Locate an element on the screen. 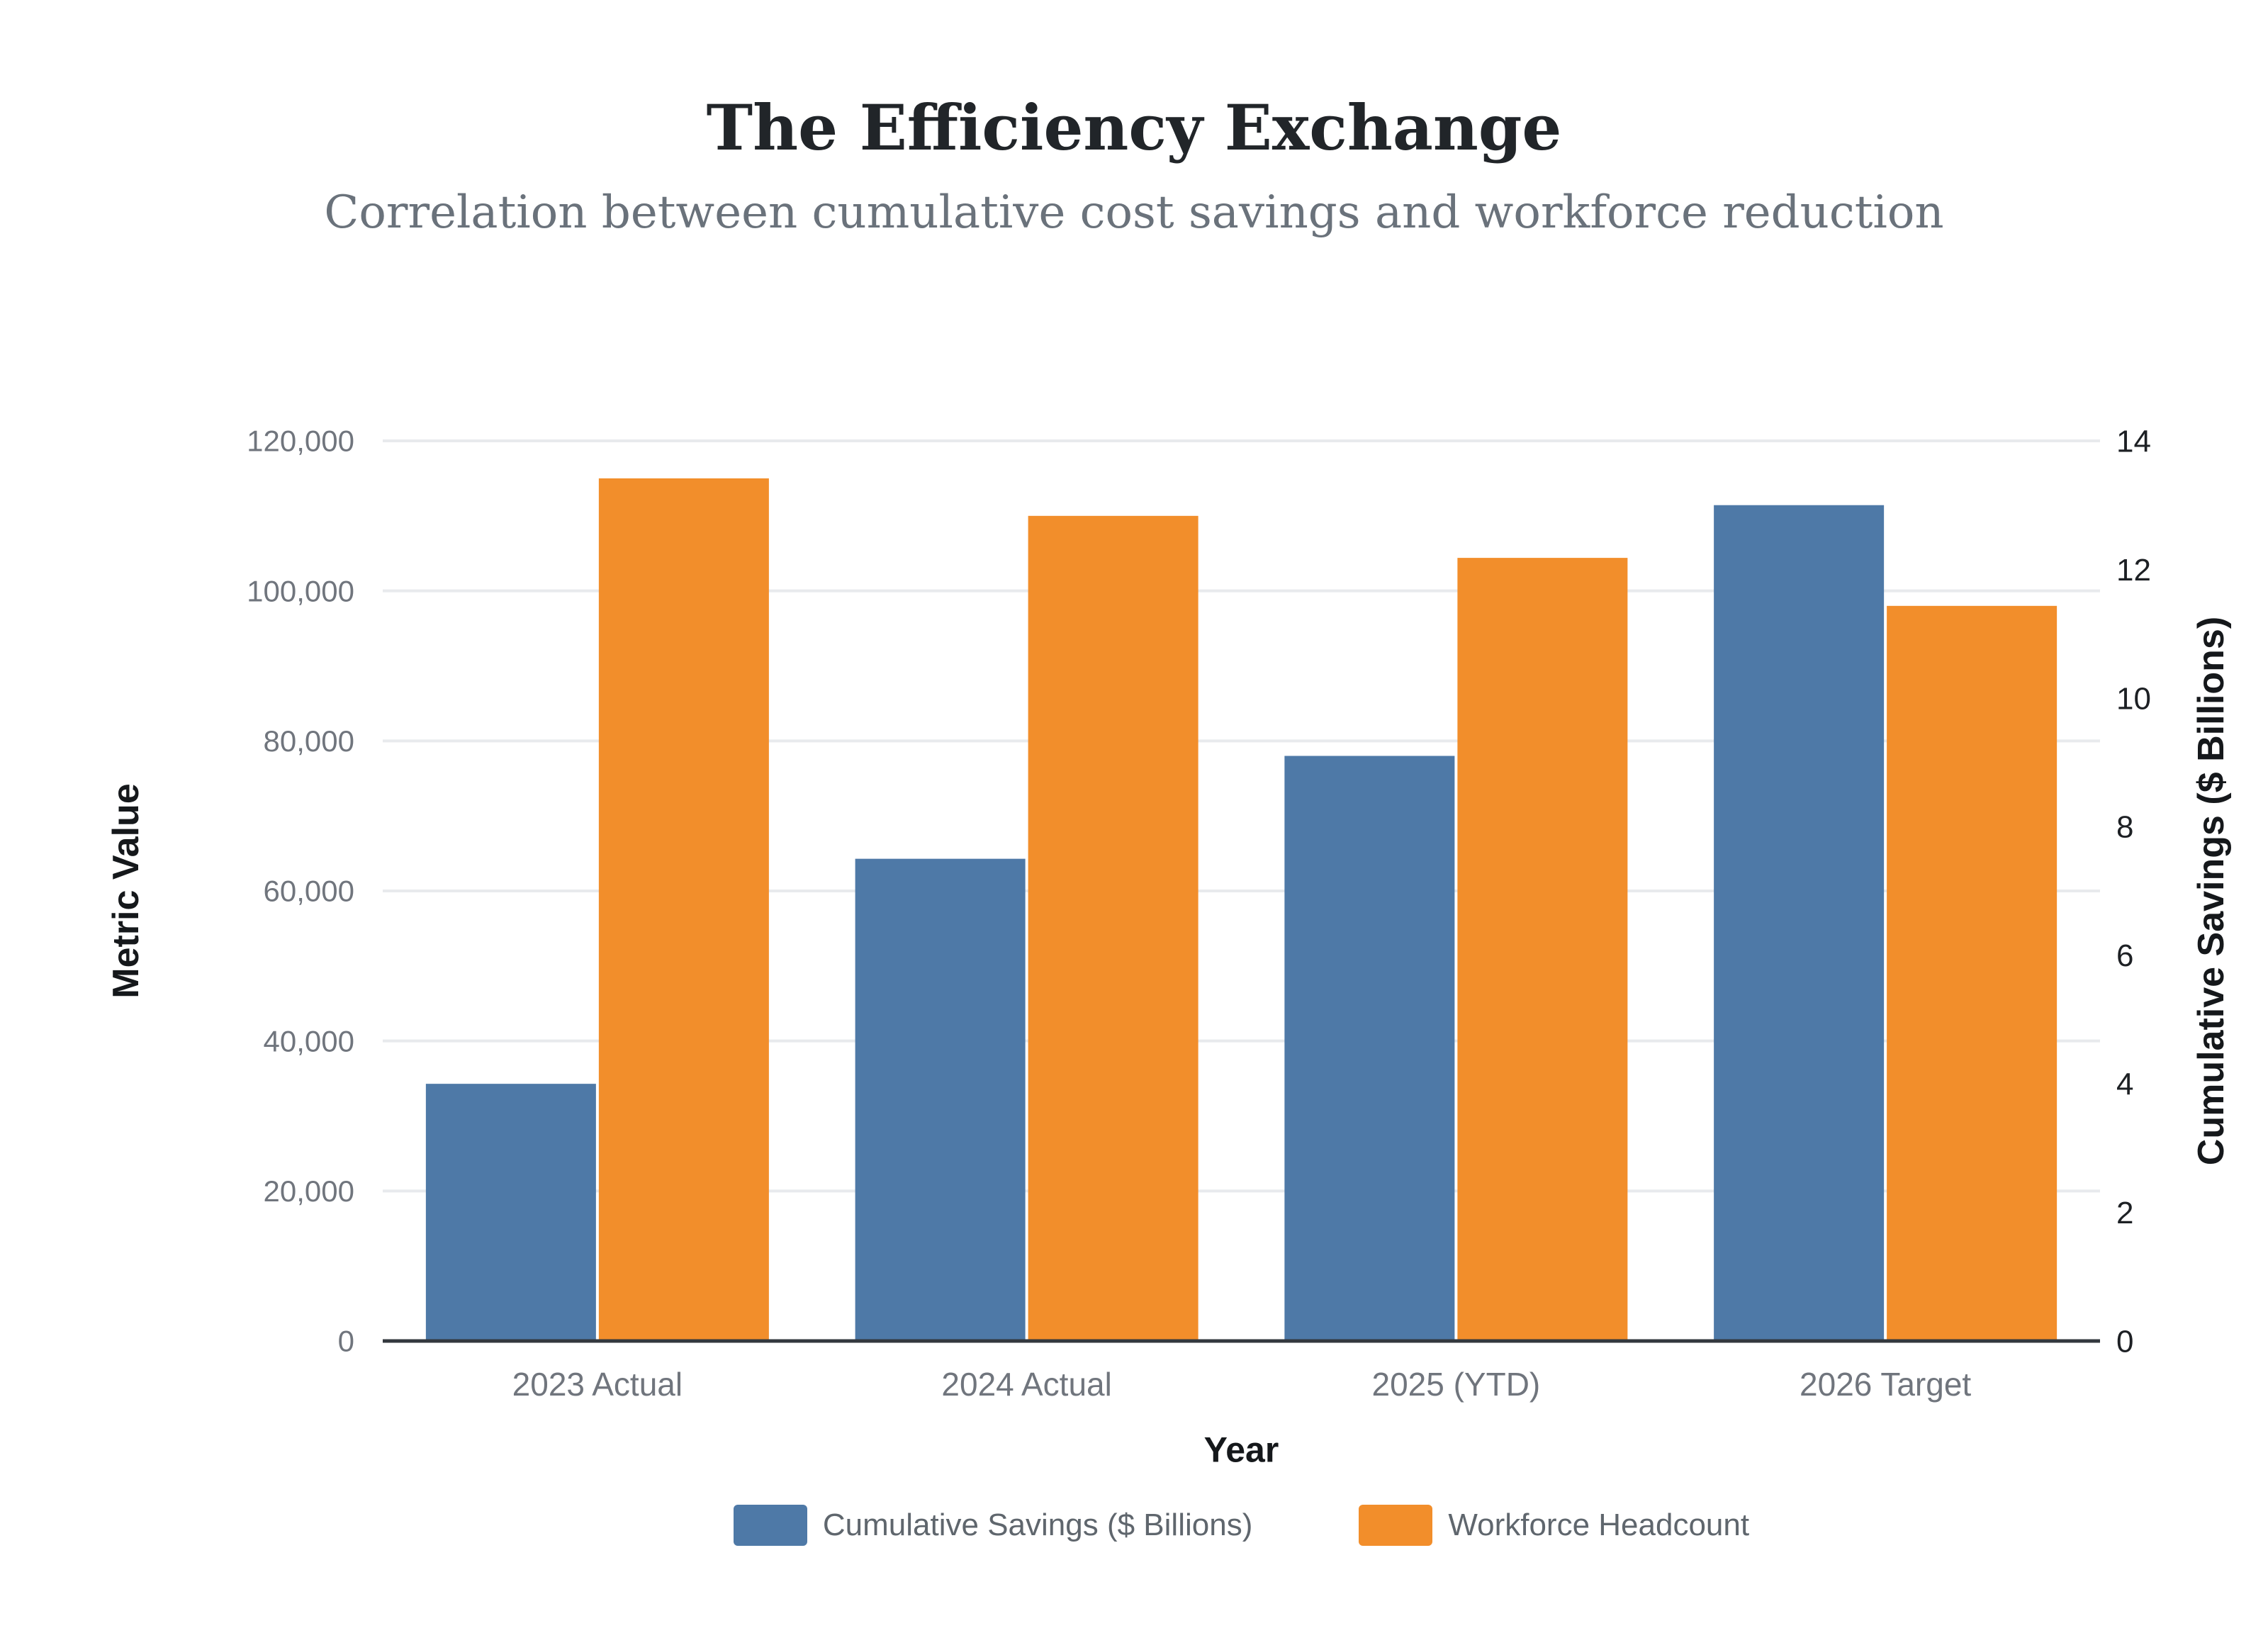 Image resolution: width=2268 pixels, height=1633 pixels. legend-item-savings: Cumulative Savings ($ Billions) is located at coordinates (993, 1525).